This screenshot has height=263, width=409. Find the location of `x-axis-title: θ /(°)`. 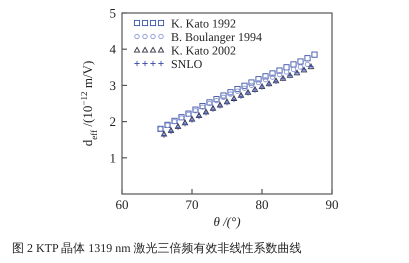

x-axis-title: θ /(°) is located at coordinates (227, 221).